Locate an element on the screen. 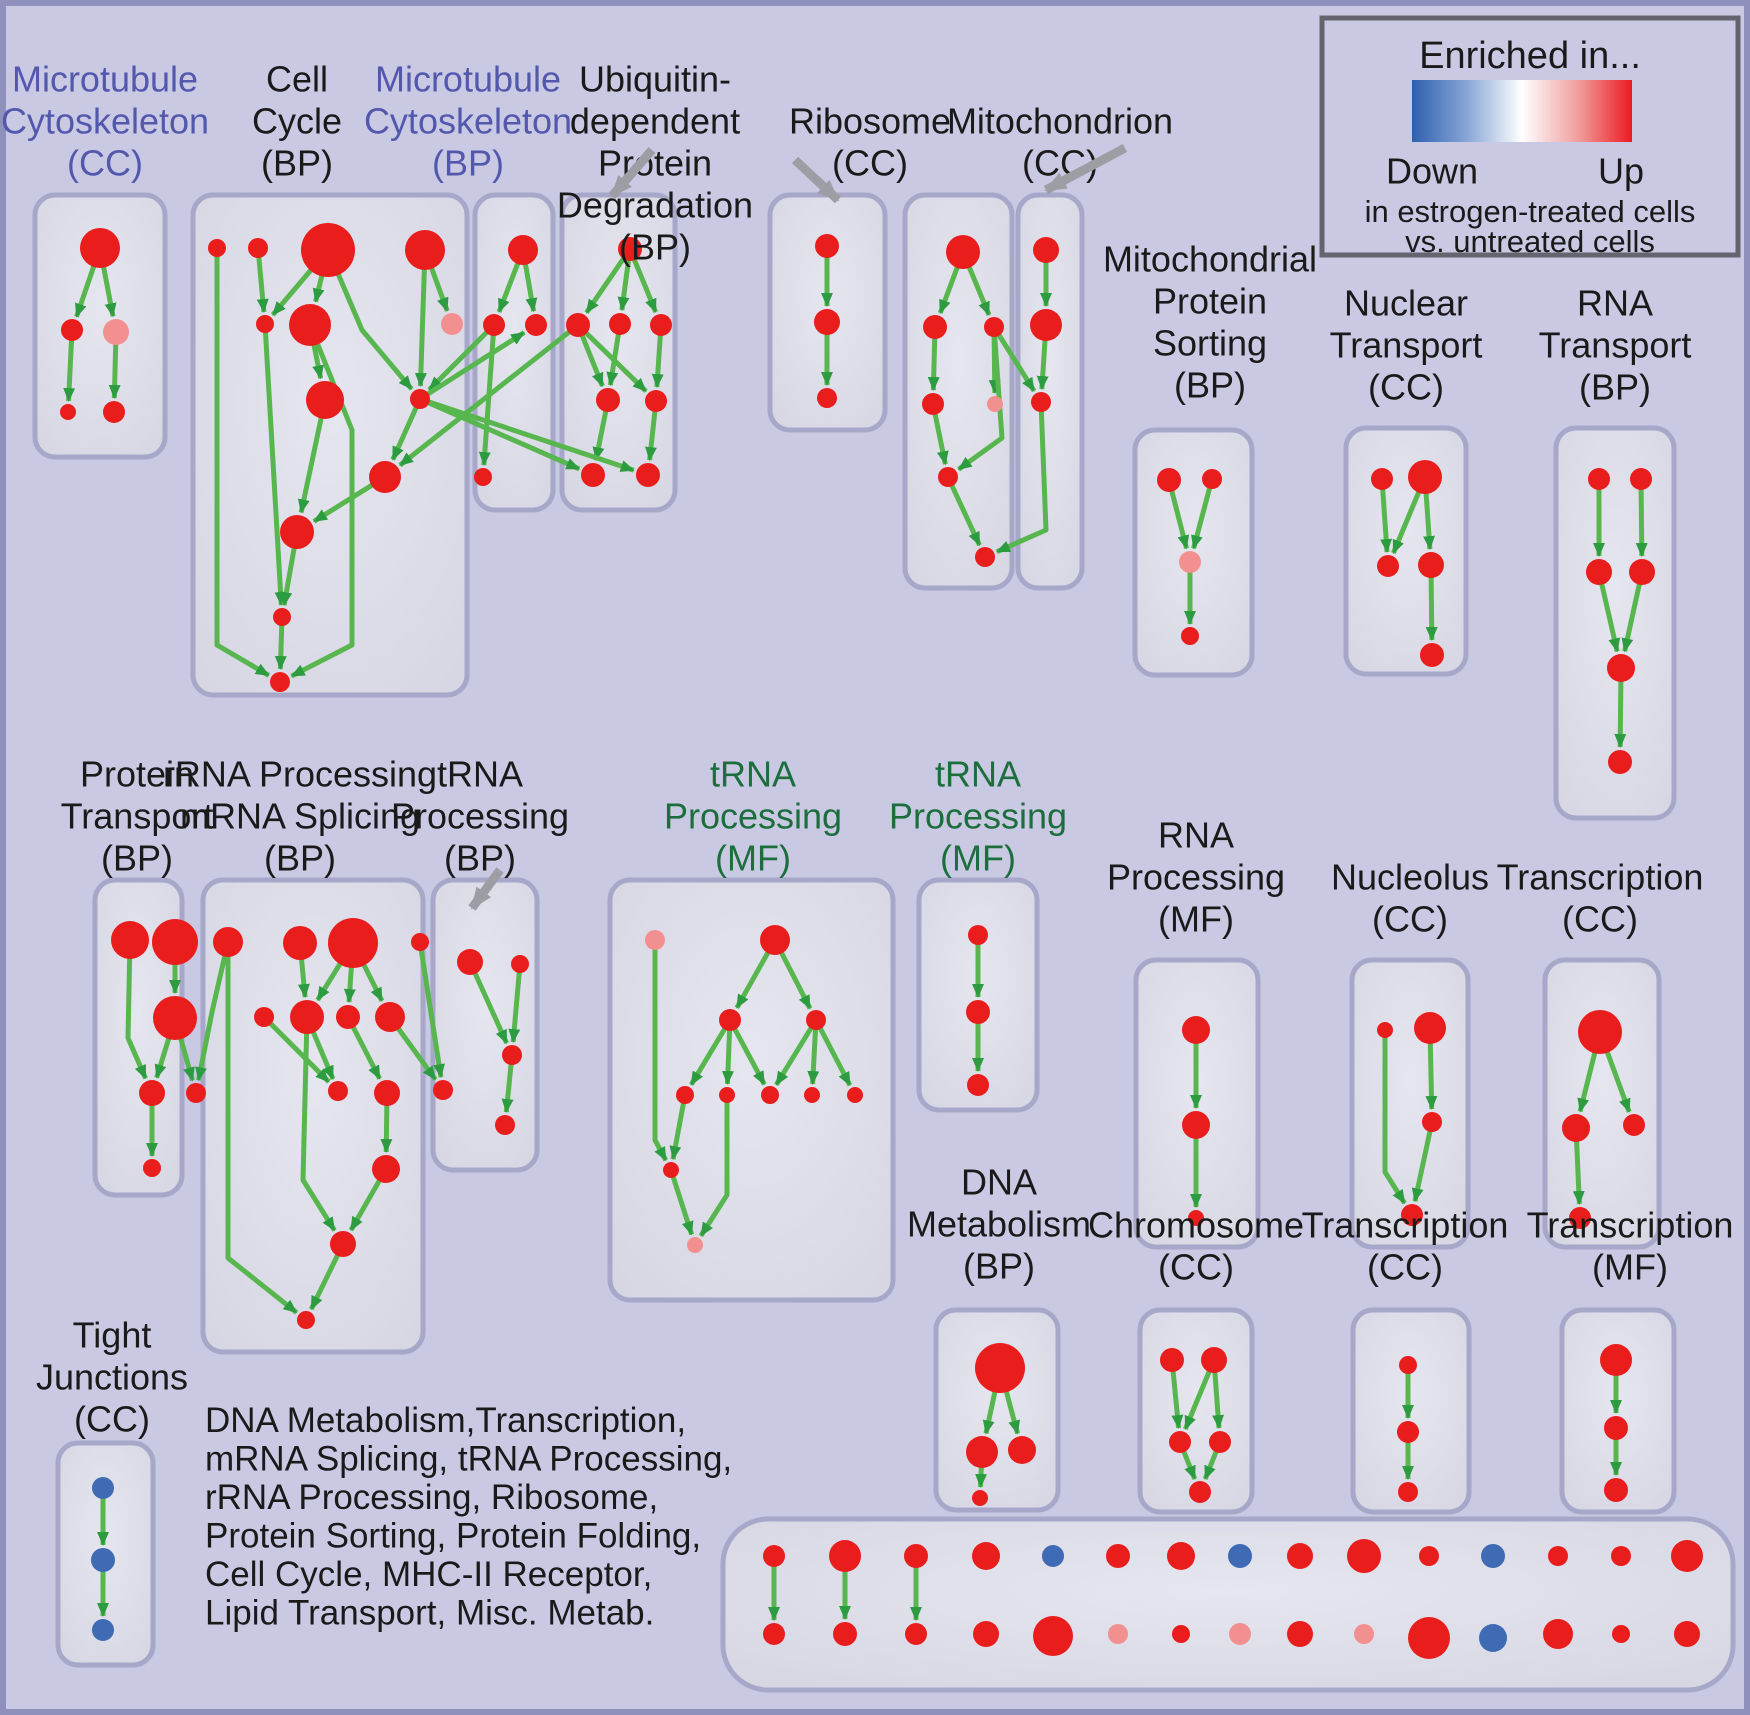 The image size is (1750, 1715). group-label-rna-transport-bp: Transport is located at coordinates (1615, 345).